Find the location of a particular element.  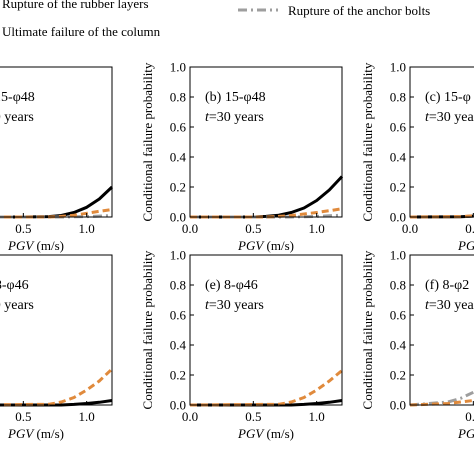

legend-label: Rupture of the anchor bolts is located at coordinates (359, 10).